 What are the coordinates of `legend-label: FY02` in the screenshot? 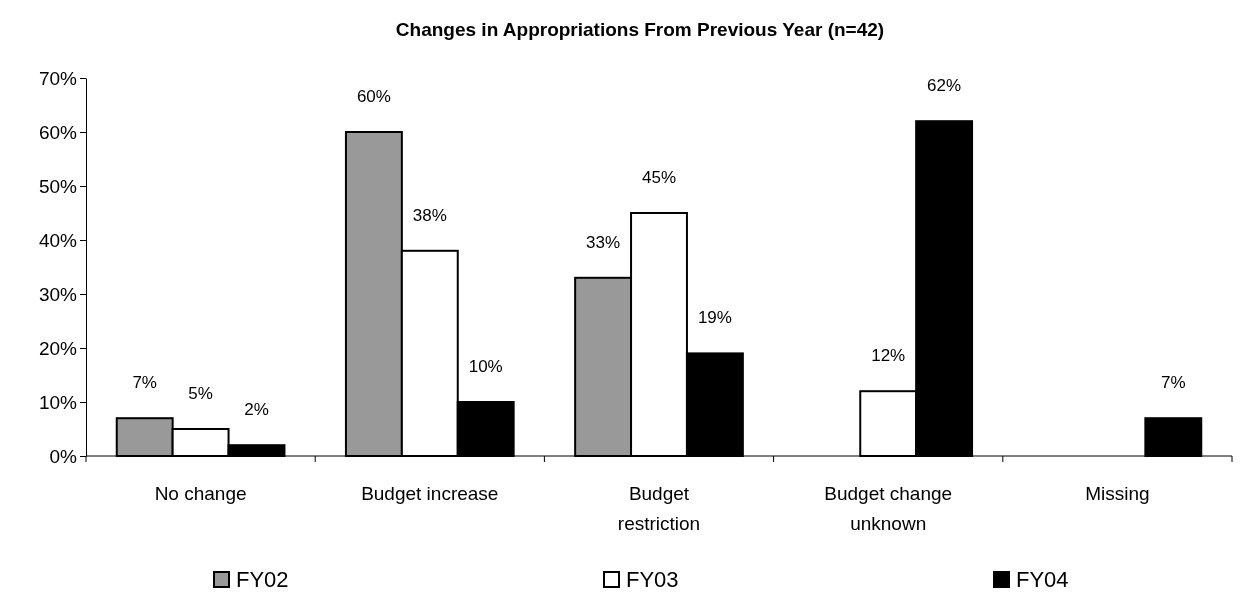 It's located at (262, 579).